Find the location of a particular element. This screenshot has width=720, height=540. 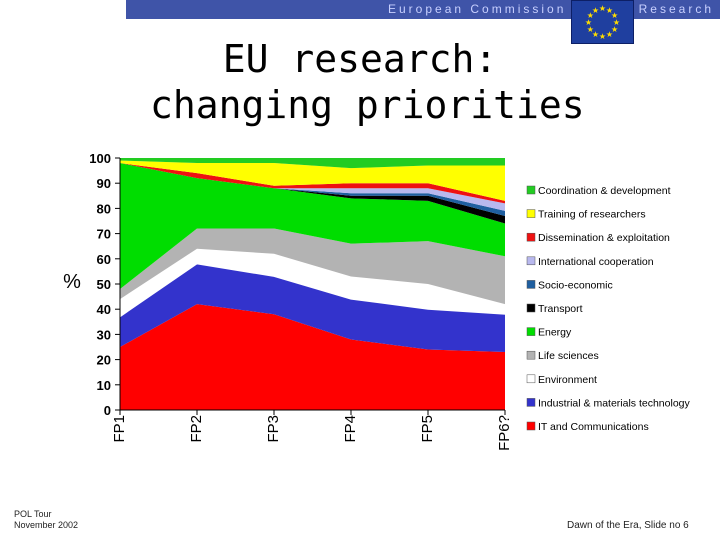

x-axis-ticks: FP1 FP2 FP3 FP4 FP5 FP6? is located at coordinates (312, 430).